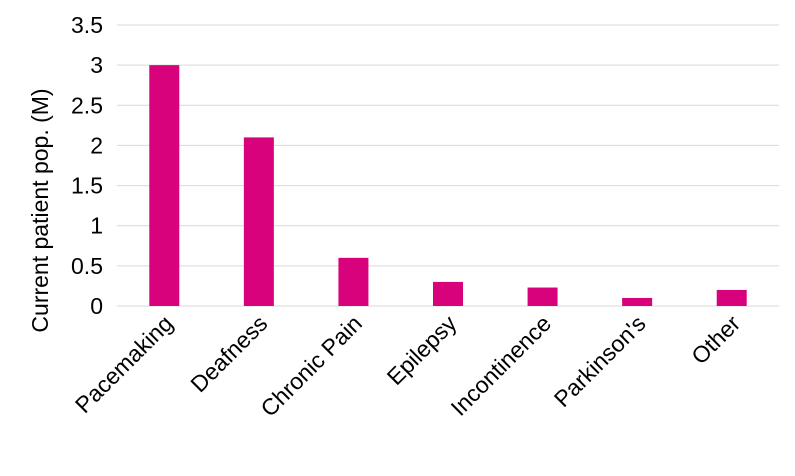 The width and height of the screenshot is (795, 476). What do you see at coordinates (228, 353) in the screenshot?
I see `x-category-label: Deafness` at bounding box center [228, 353].